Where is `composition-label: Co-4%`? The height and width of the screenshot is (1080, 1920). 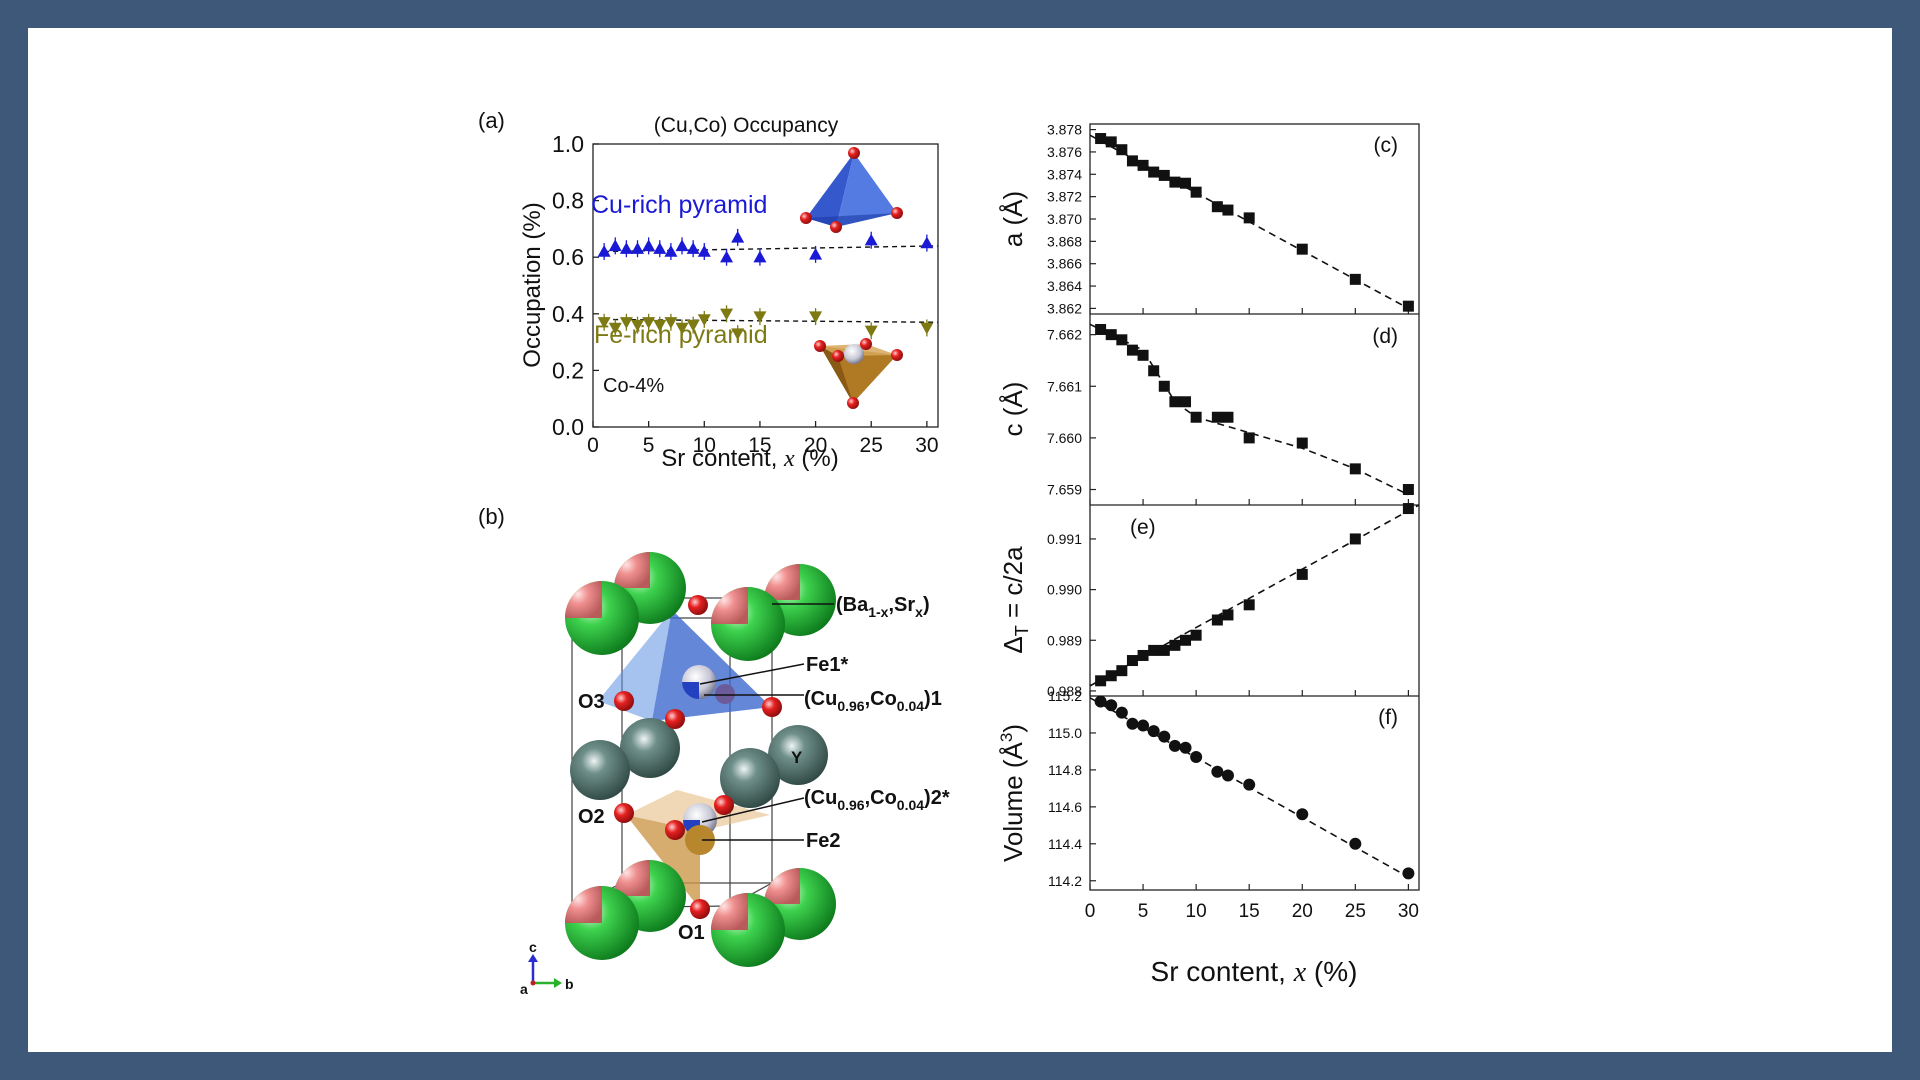 composition-label: Co-4% is located at coordinates (633, 386).